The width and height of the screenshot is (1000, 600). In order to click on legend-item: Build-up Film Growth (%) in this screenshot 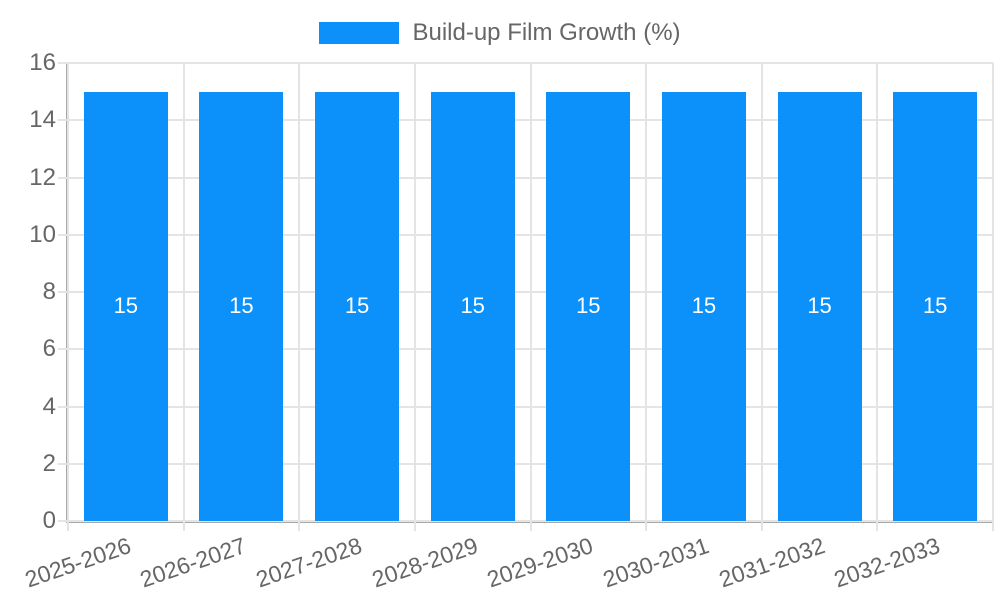, I will do `click(500, 33)`.